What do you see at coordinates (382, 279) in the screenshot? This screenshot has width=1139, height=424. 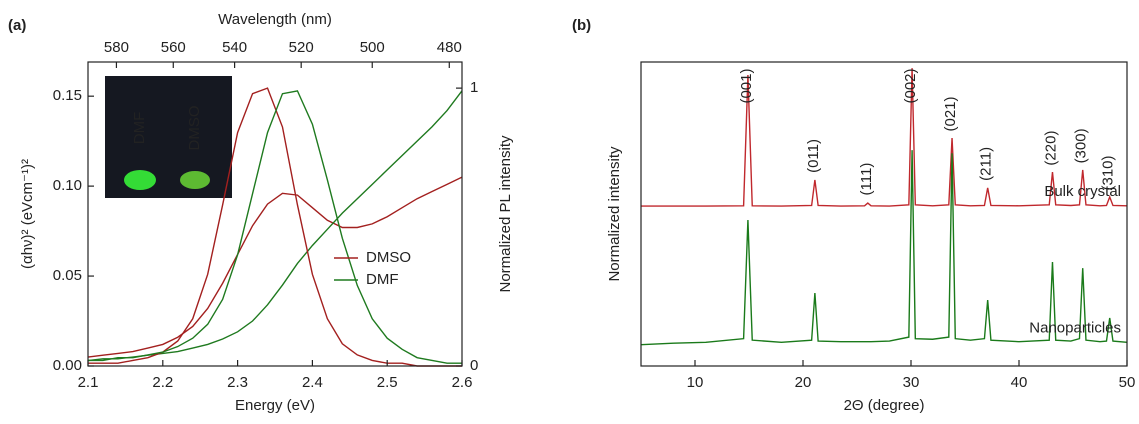 I see `legend-label: DMF` at bounding box center [382, 279].